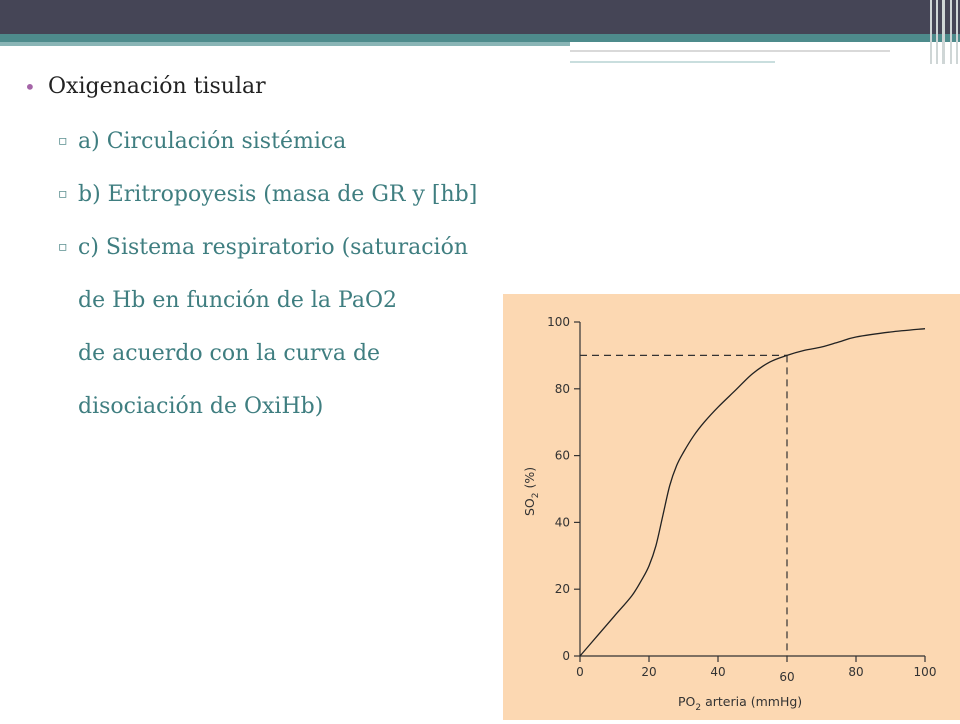 Image resolution: width=960 pixels, height=724 pixels. What do you see at coordinates (273, 247) in the screenshot?
I see `sub-bullet-c-text: c) Sistema respiratorio (saturación` at bounding box center [273, 247].